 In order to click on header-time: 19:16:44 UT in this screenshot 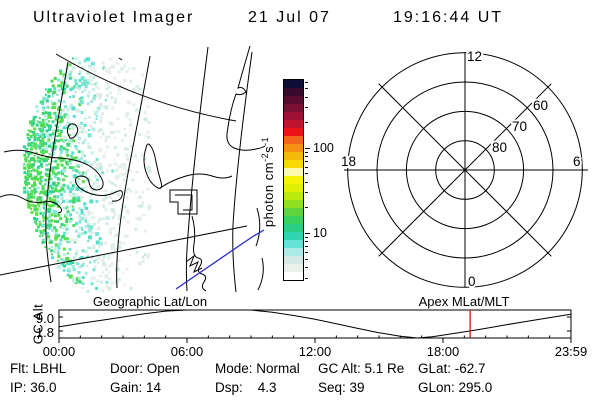, I will do `click(448, 17)`.